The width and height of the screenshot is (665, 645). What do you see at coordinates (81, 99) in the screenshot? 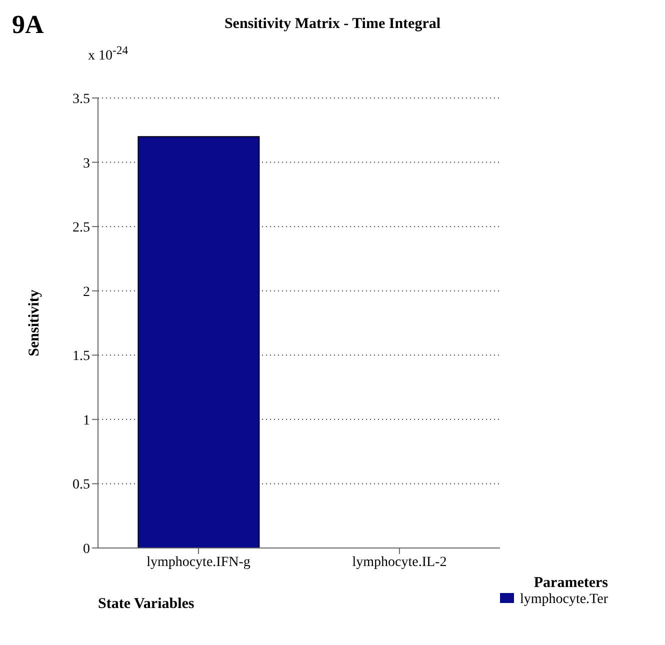
I see `y-tick-label: 3.5` at bounding box center [81, 99].